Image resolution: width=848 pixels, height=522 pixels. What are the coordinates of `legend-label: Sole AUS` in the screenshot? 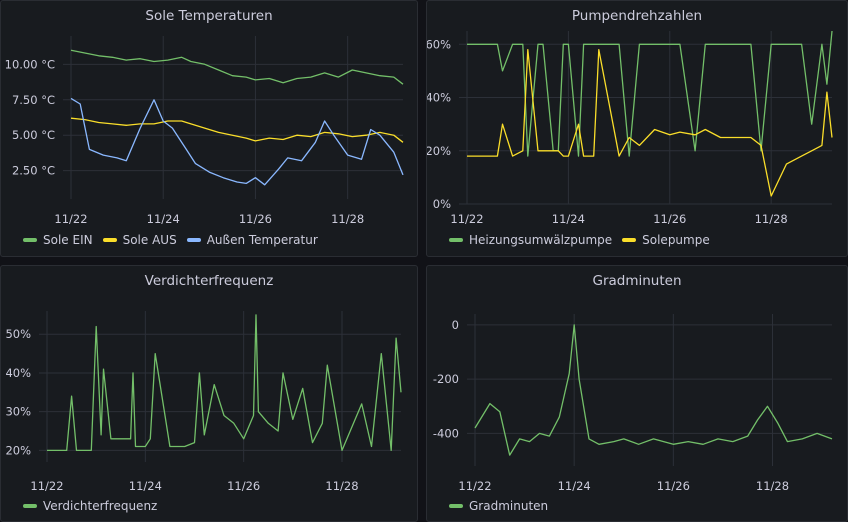 It's located at (149, 240).